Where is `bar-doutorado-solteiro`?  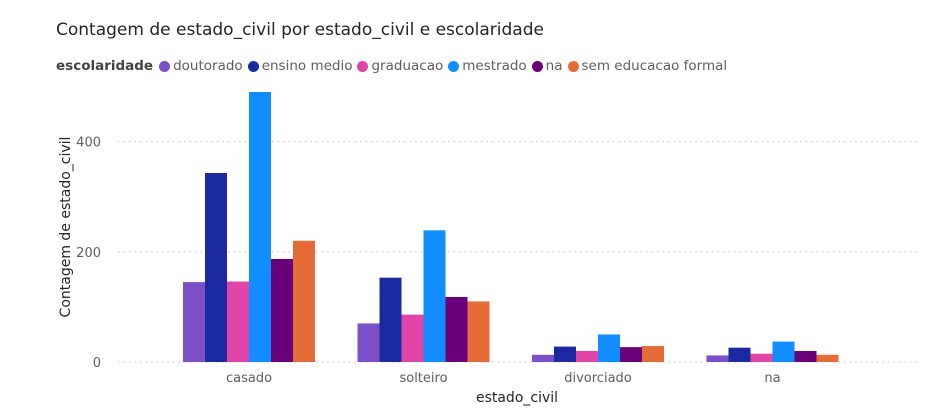
bar-doutorado-solteiro is located at coordinates (368, 342).